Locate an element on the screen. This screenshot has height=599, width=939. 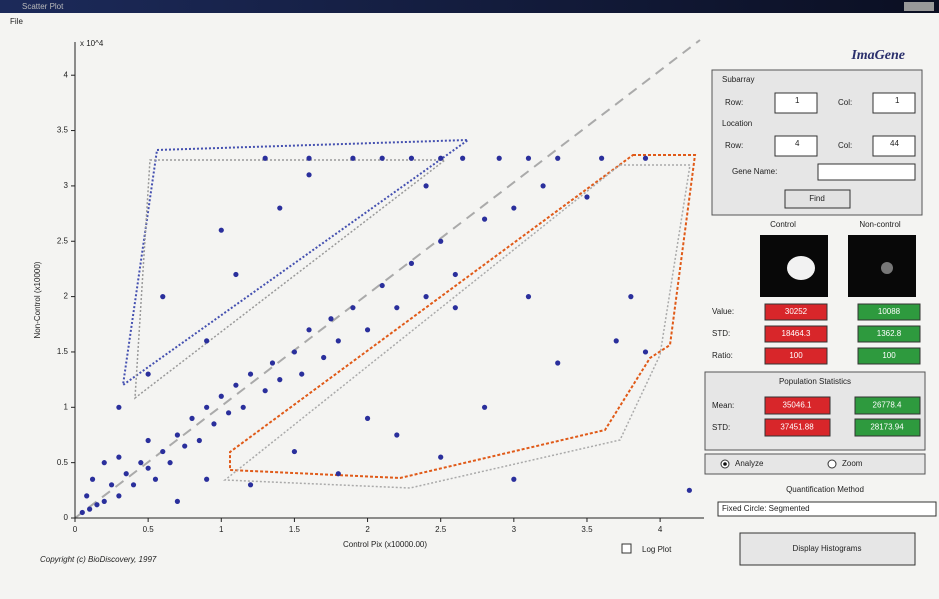
control-spot is located at coordinates (801, 268).